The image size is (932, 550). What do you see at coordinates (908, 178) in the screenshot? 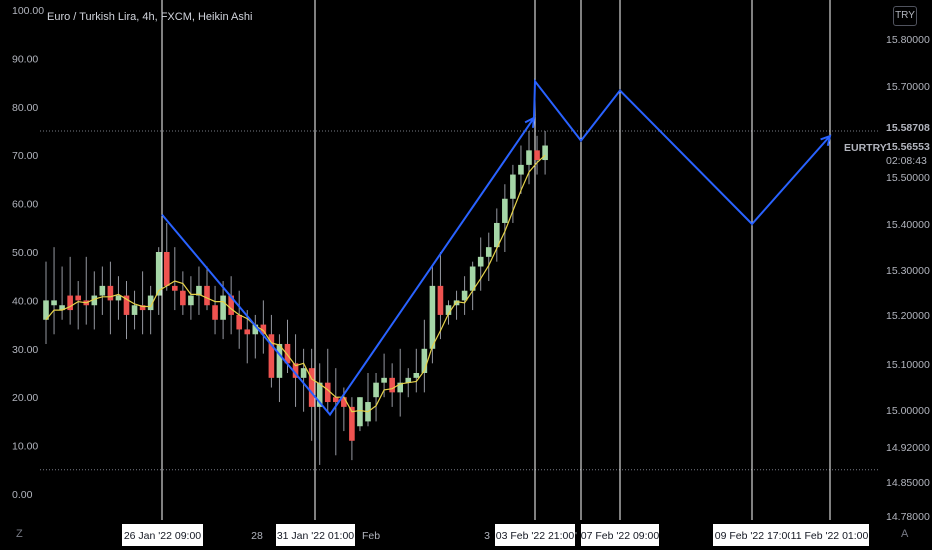
I see `right-tick-label: 15.50000` at bounding box center [908, 178].